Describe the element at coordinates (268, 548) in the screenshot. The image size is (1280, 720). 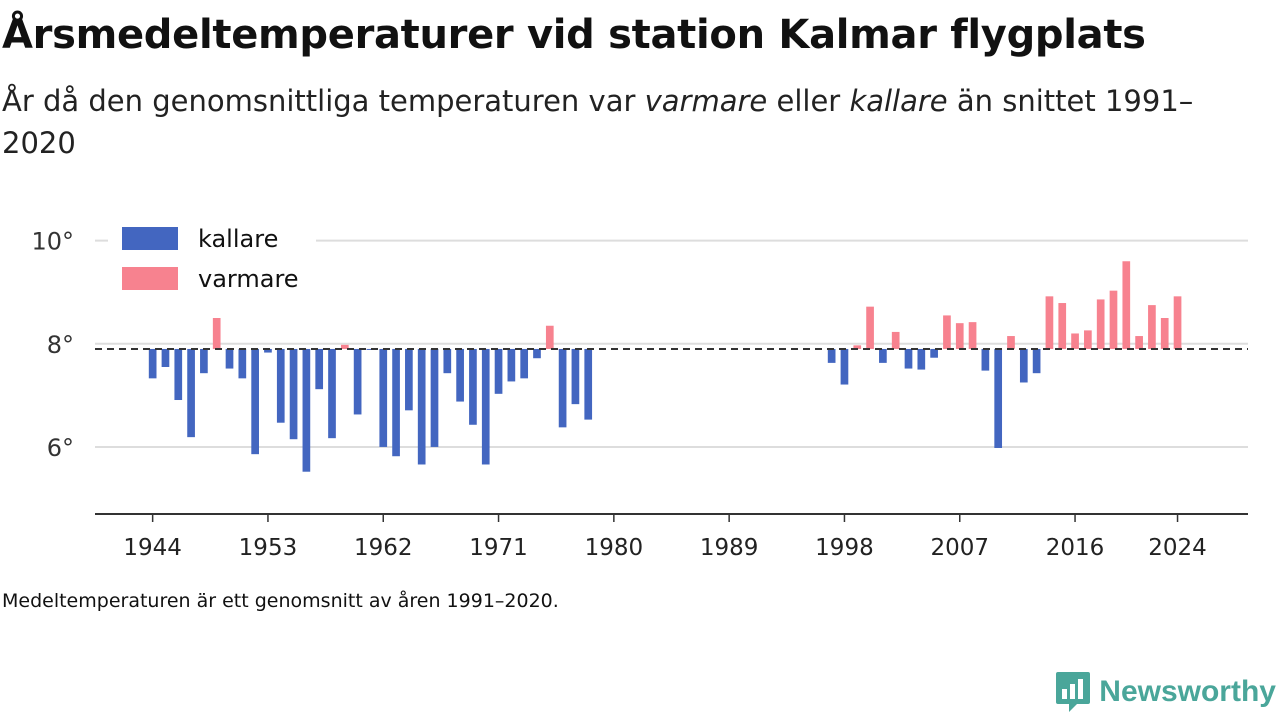
I see `x-tick-label: 1953` at that location.